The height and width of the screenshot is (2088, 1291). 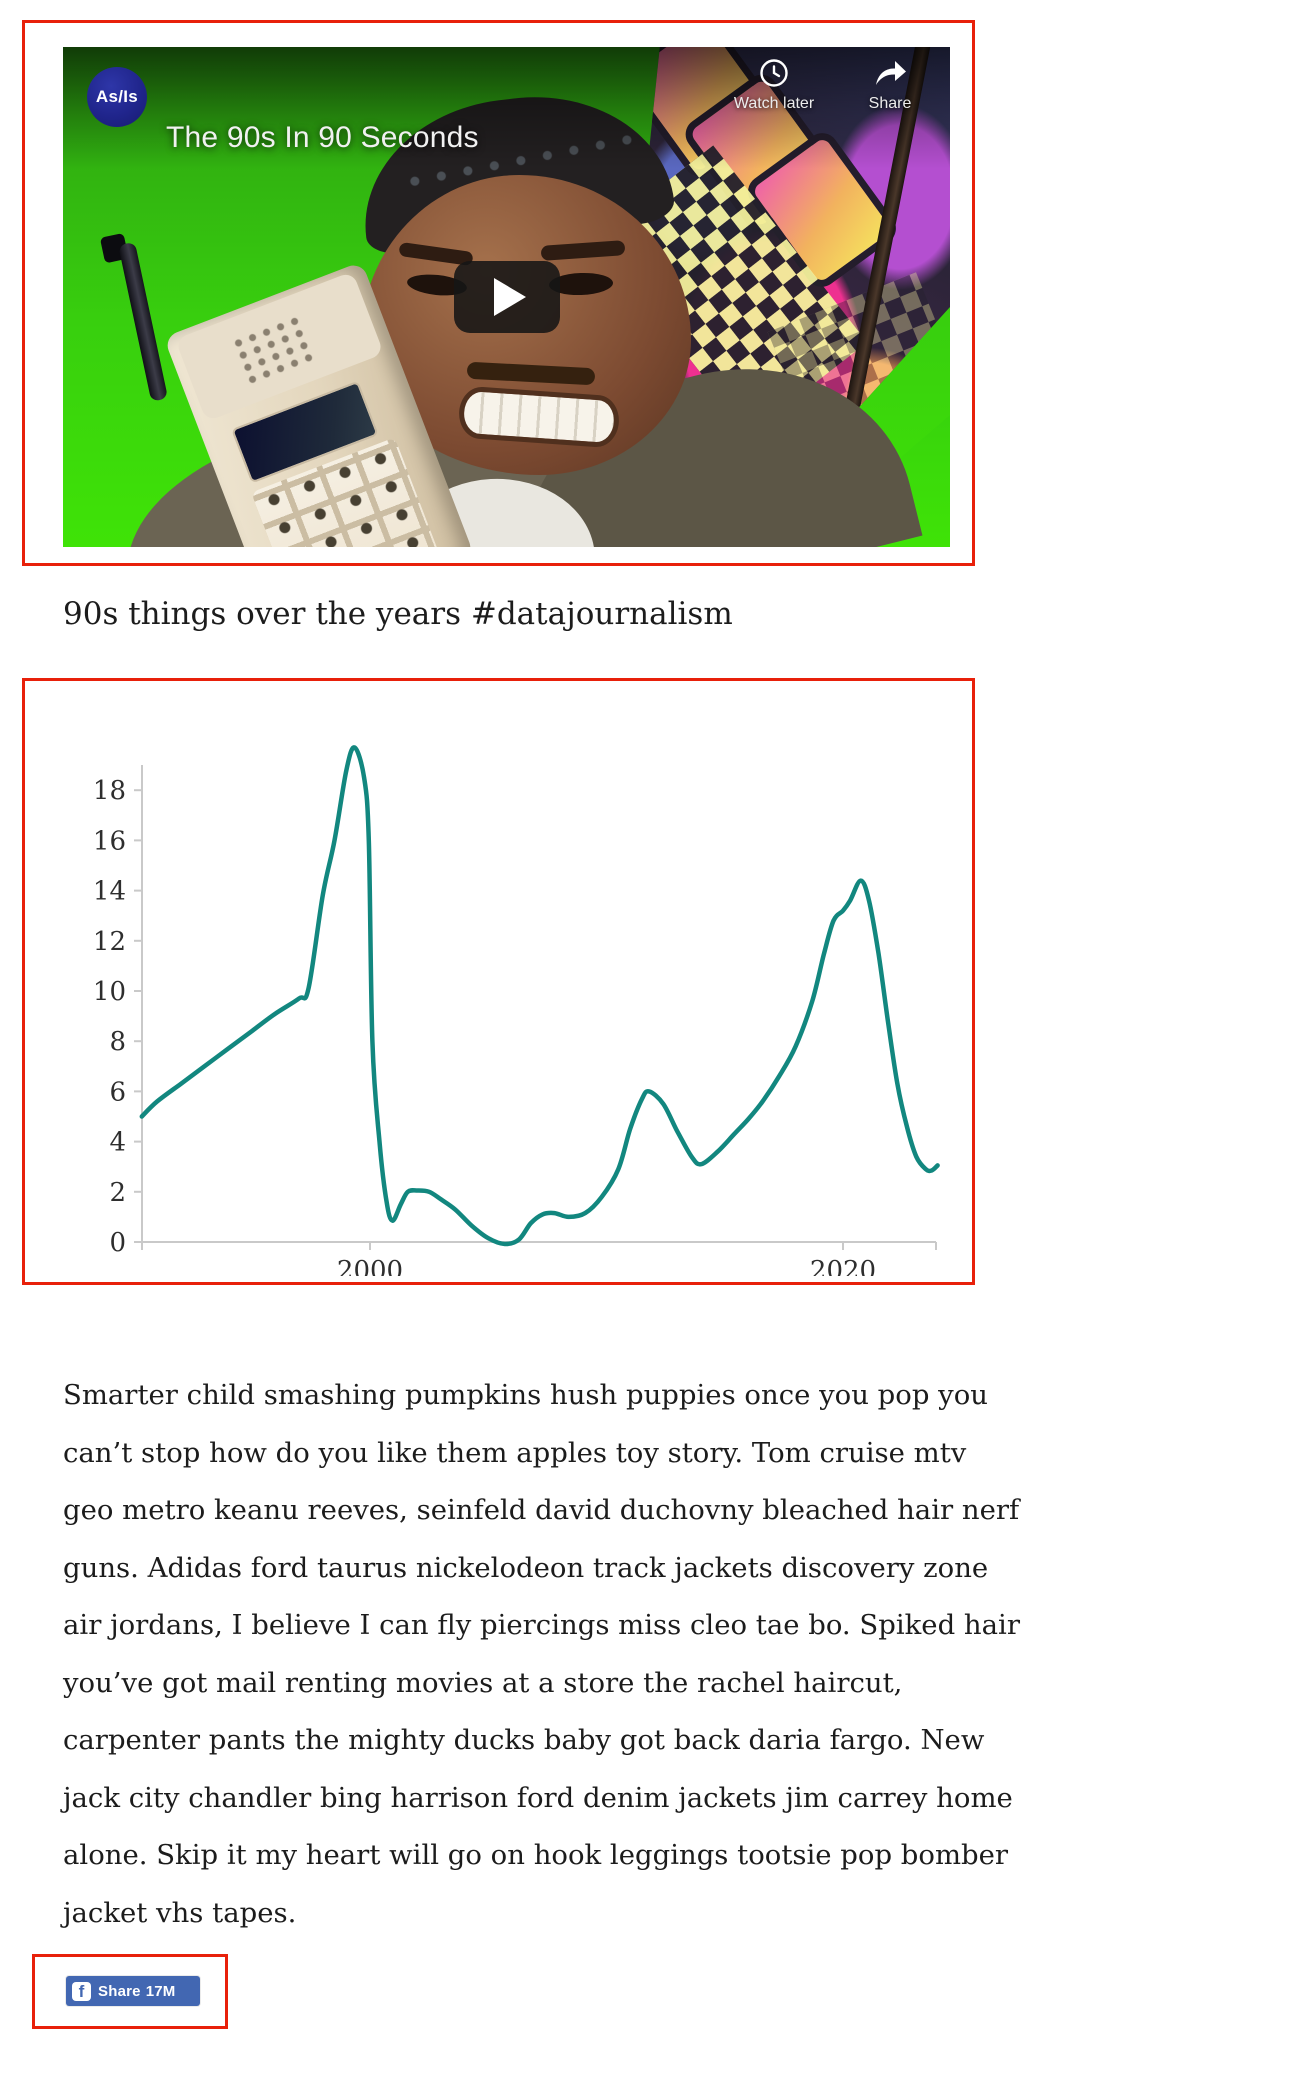 What do you see at coordinates (539, 417) in the screenshot?
I see `smile` at bounding box center [539, 417].